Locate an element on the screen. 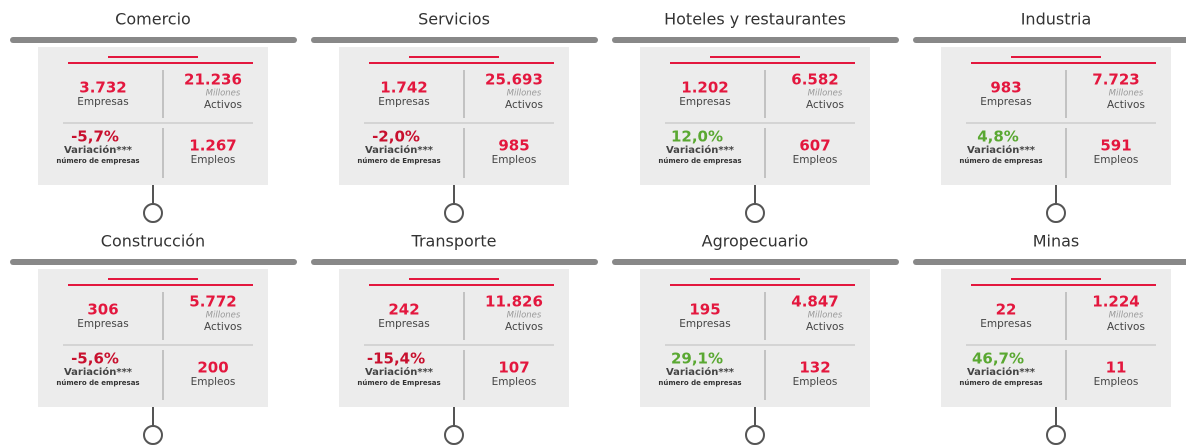 This screenshot has width=1186, height=447. variation-value: 46,7% is located at coordinates (998, 359).